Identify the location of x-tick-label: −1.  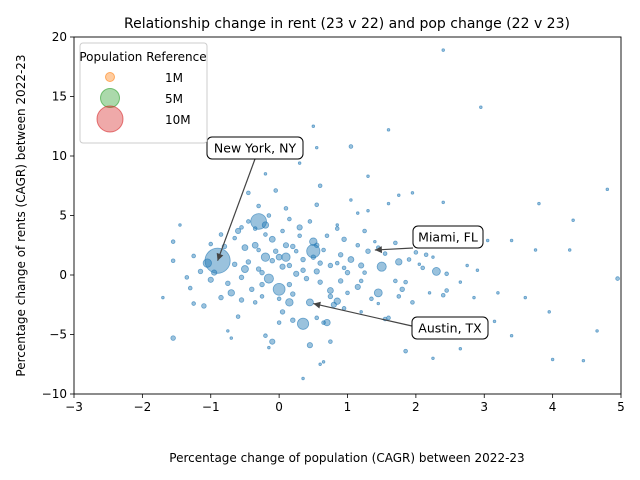
(211, 407).